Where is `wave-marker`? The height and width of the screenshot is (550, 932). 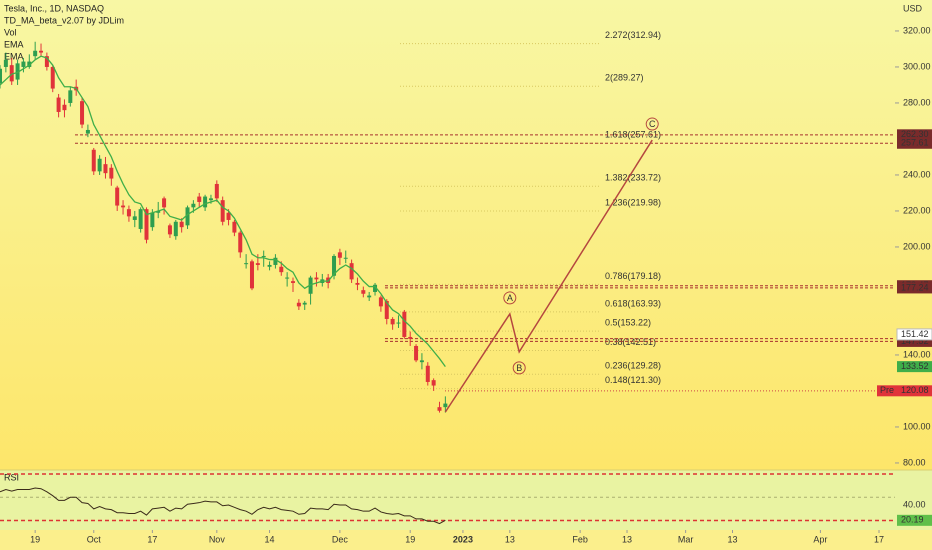 wave-marker is located at coordinates (519, 368).